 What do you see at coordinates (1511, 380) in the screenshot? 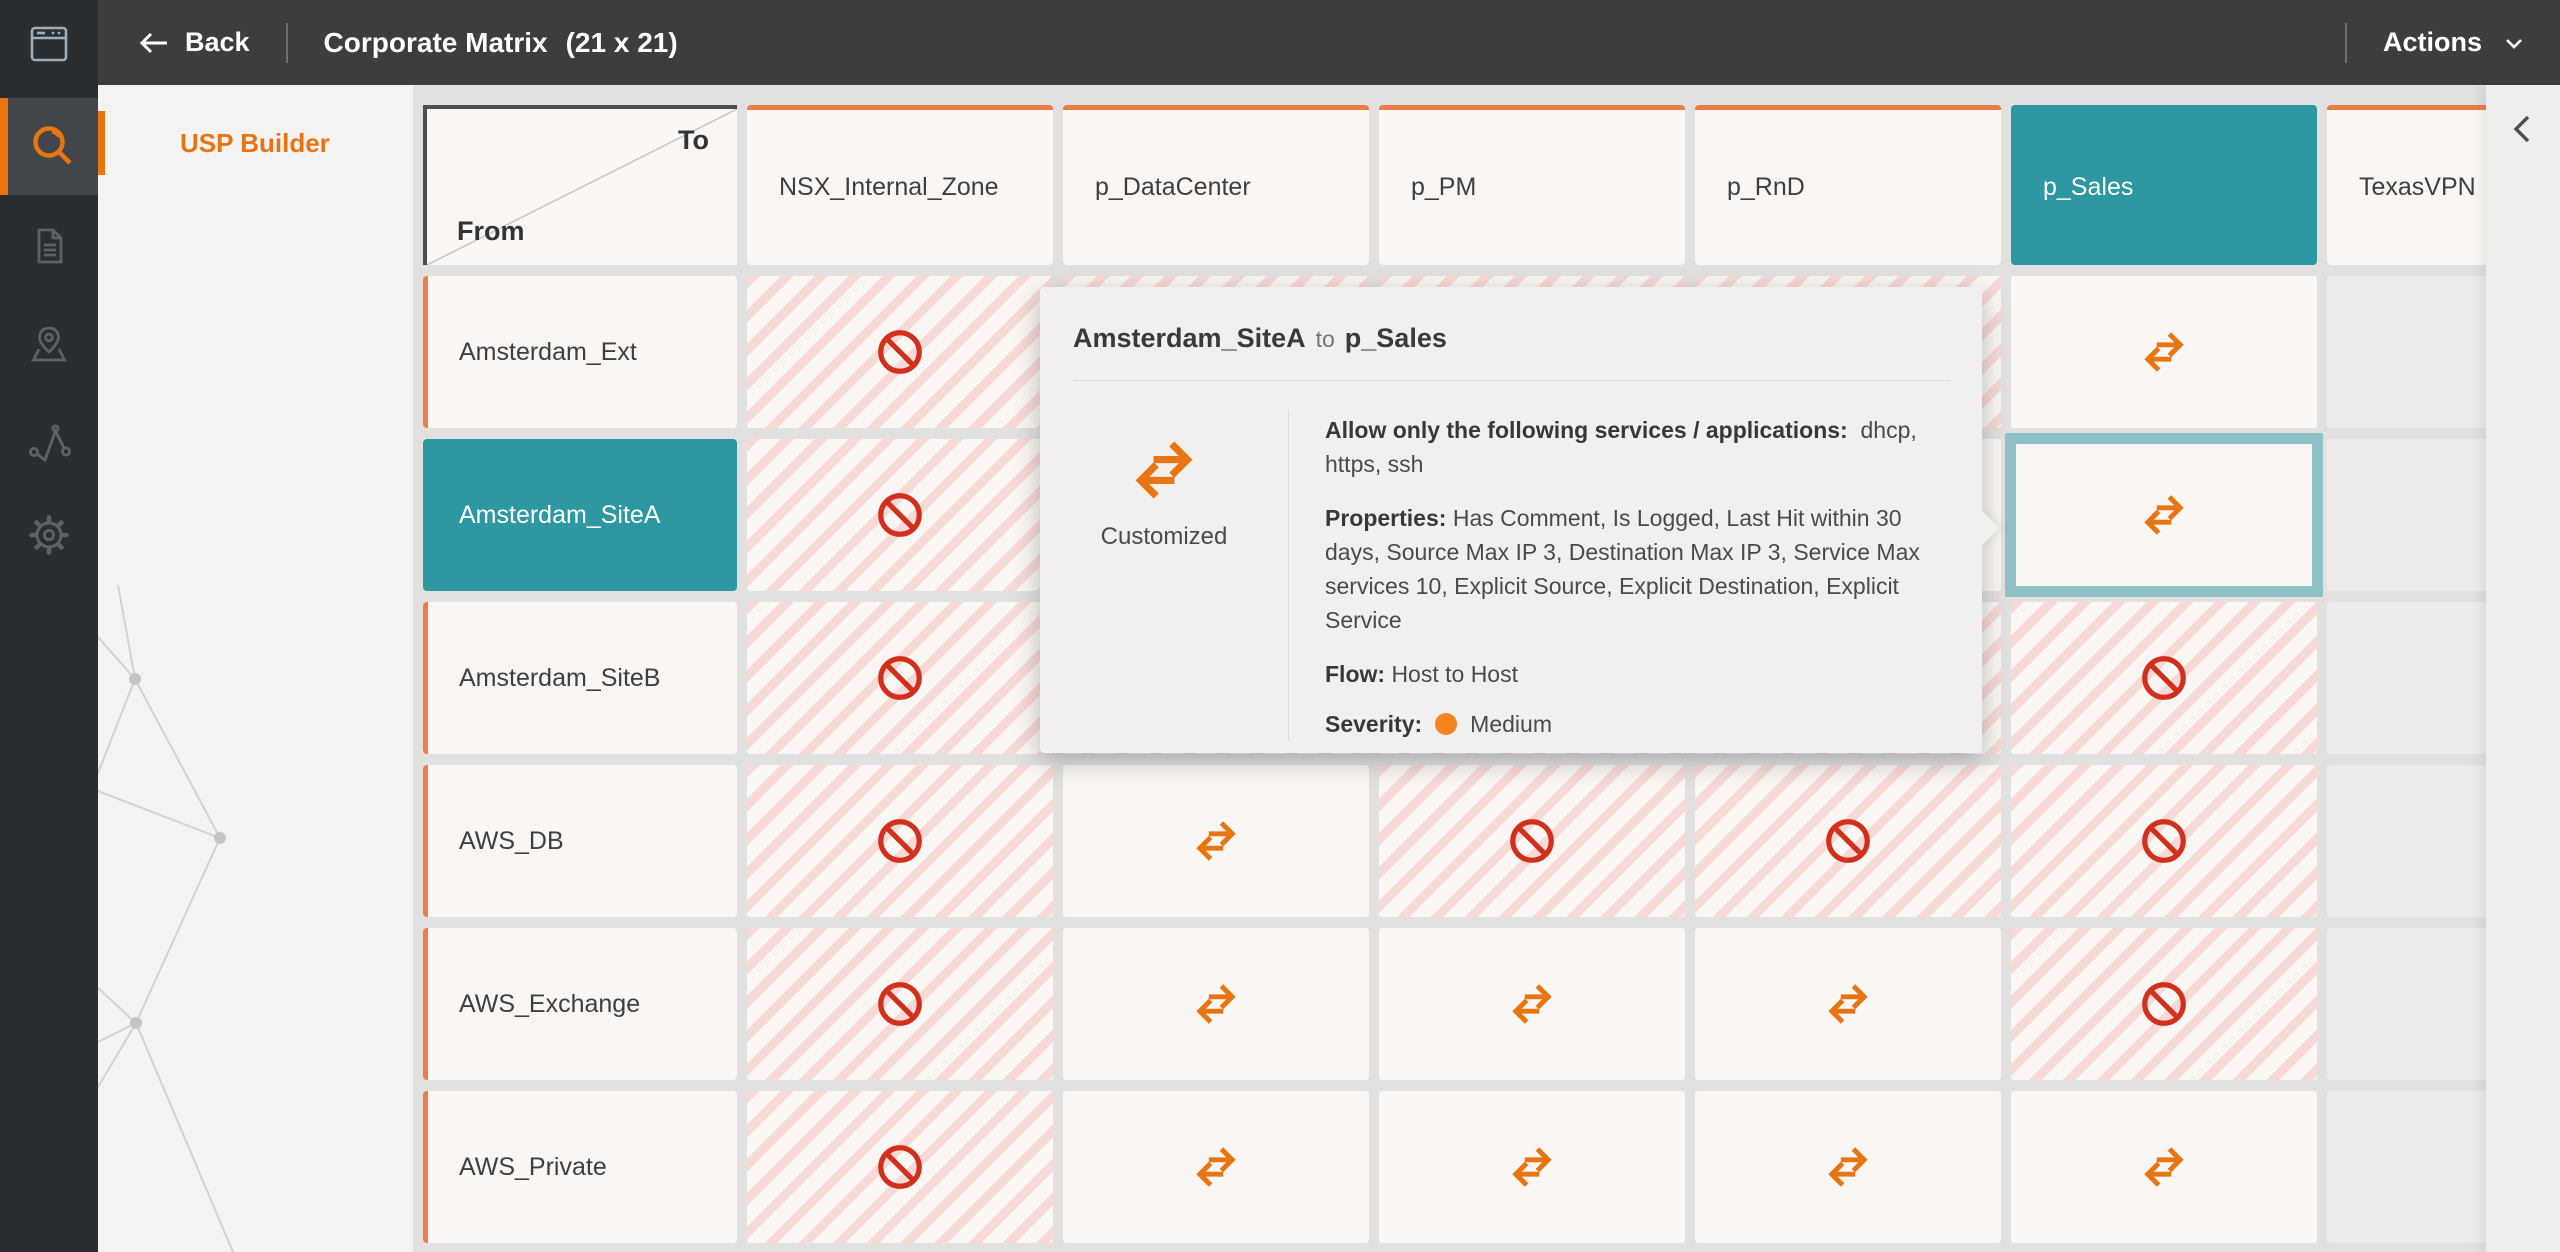
I see `popup-divider` at bounding box center [1511, 380].